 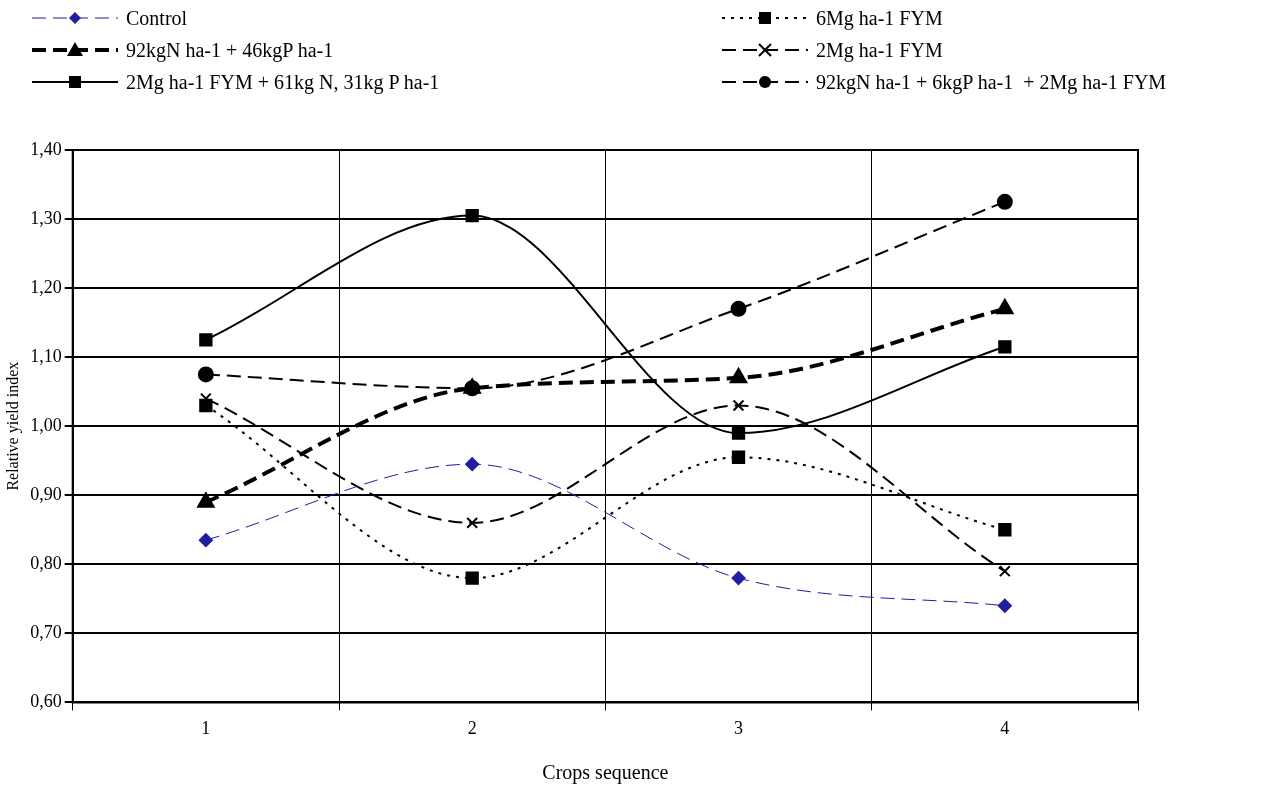 What do you see at coordinates (1005, 727) in the screenshot?
I see `x-tick-label: 4` at bounding box center [1005, 727].